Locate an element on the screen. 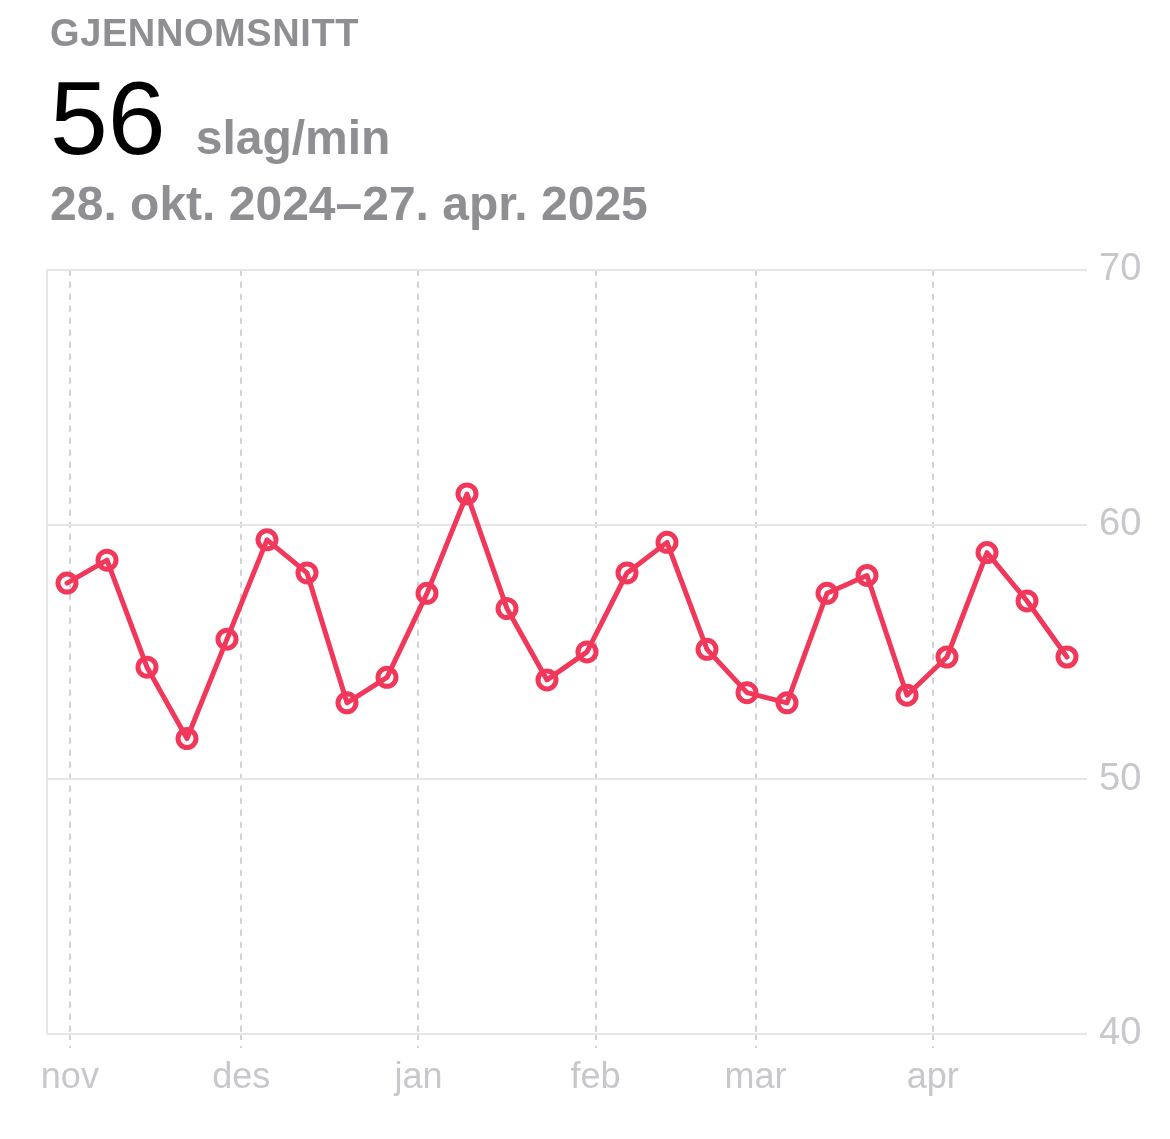 The image size is (1170, 1139). x-tick-label: mar is located at coordinates (755, 1075).